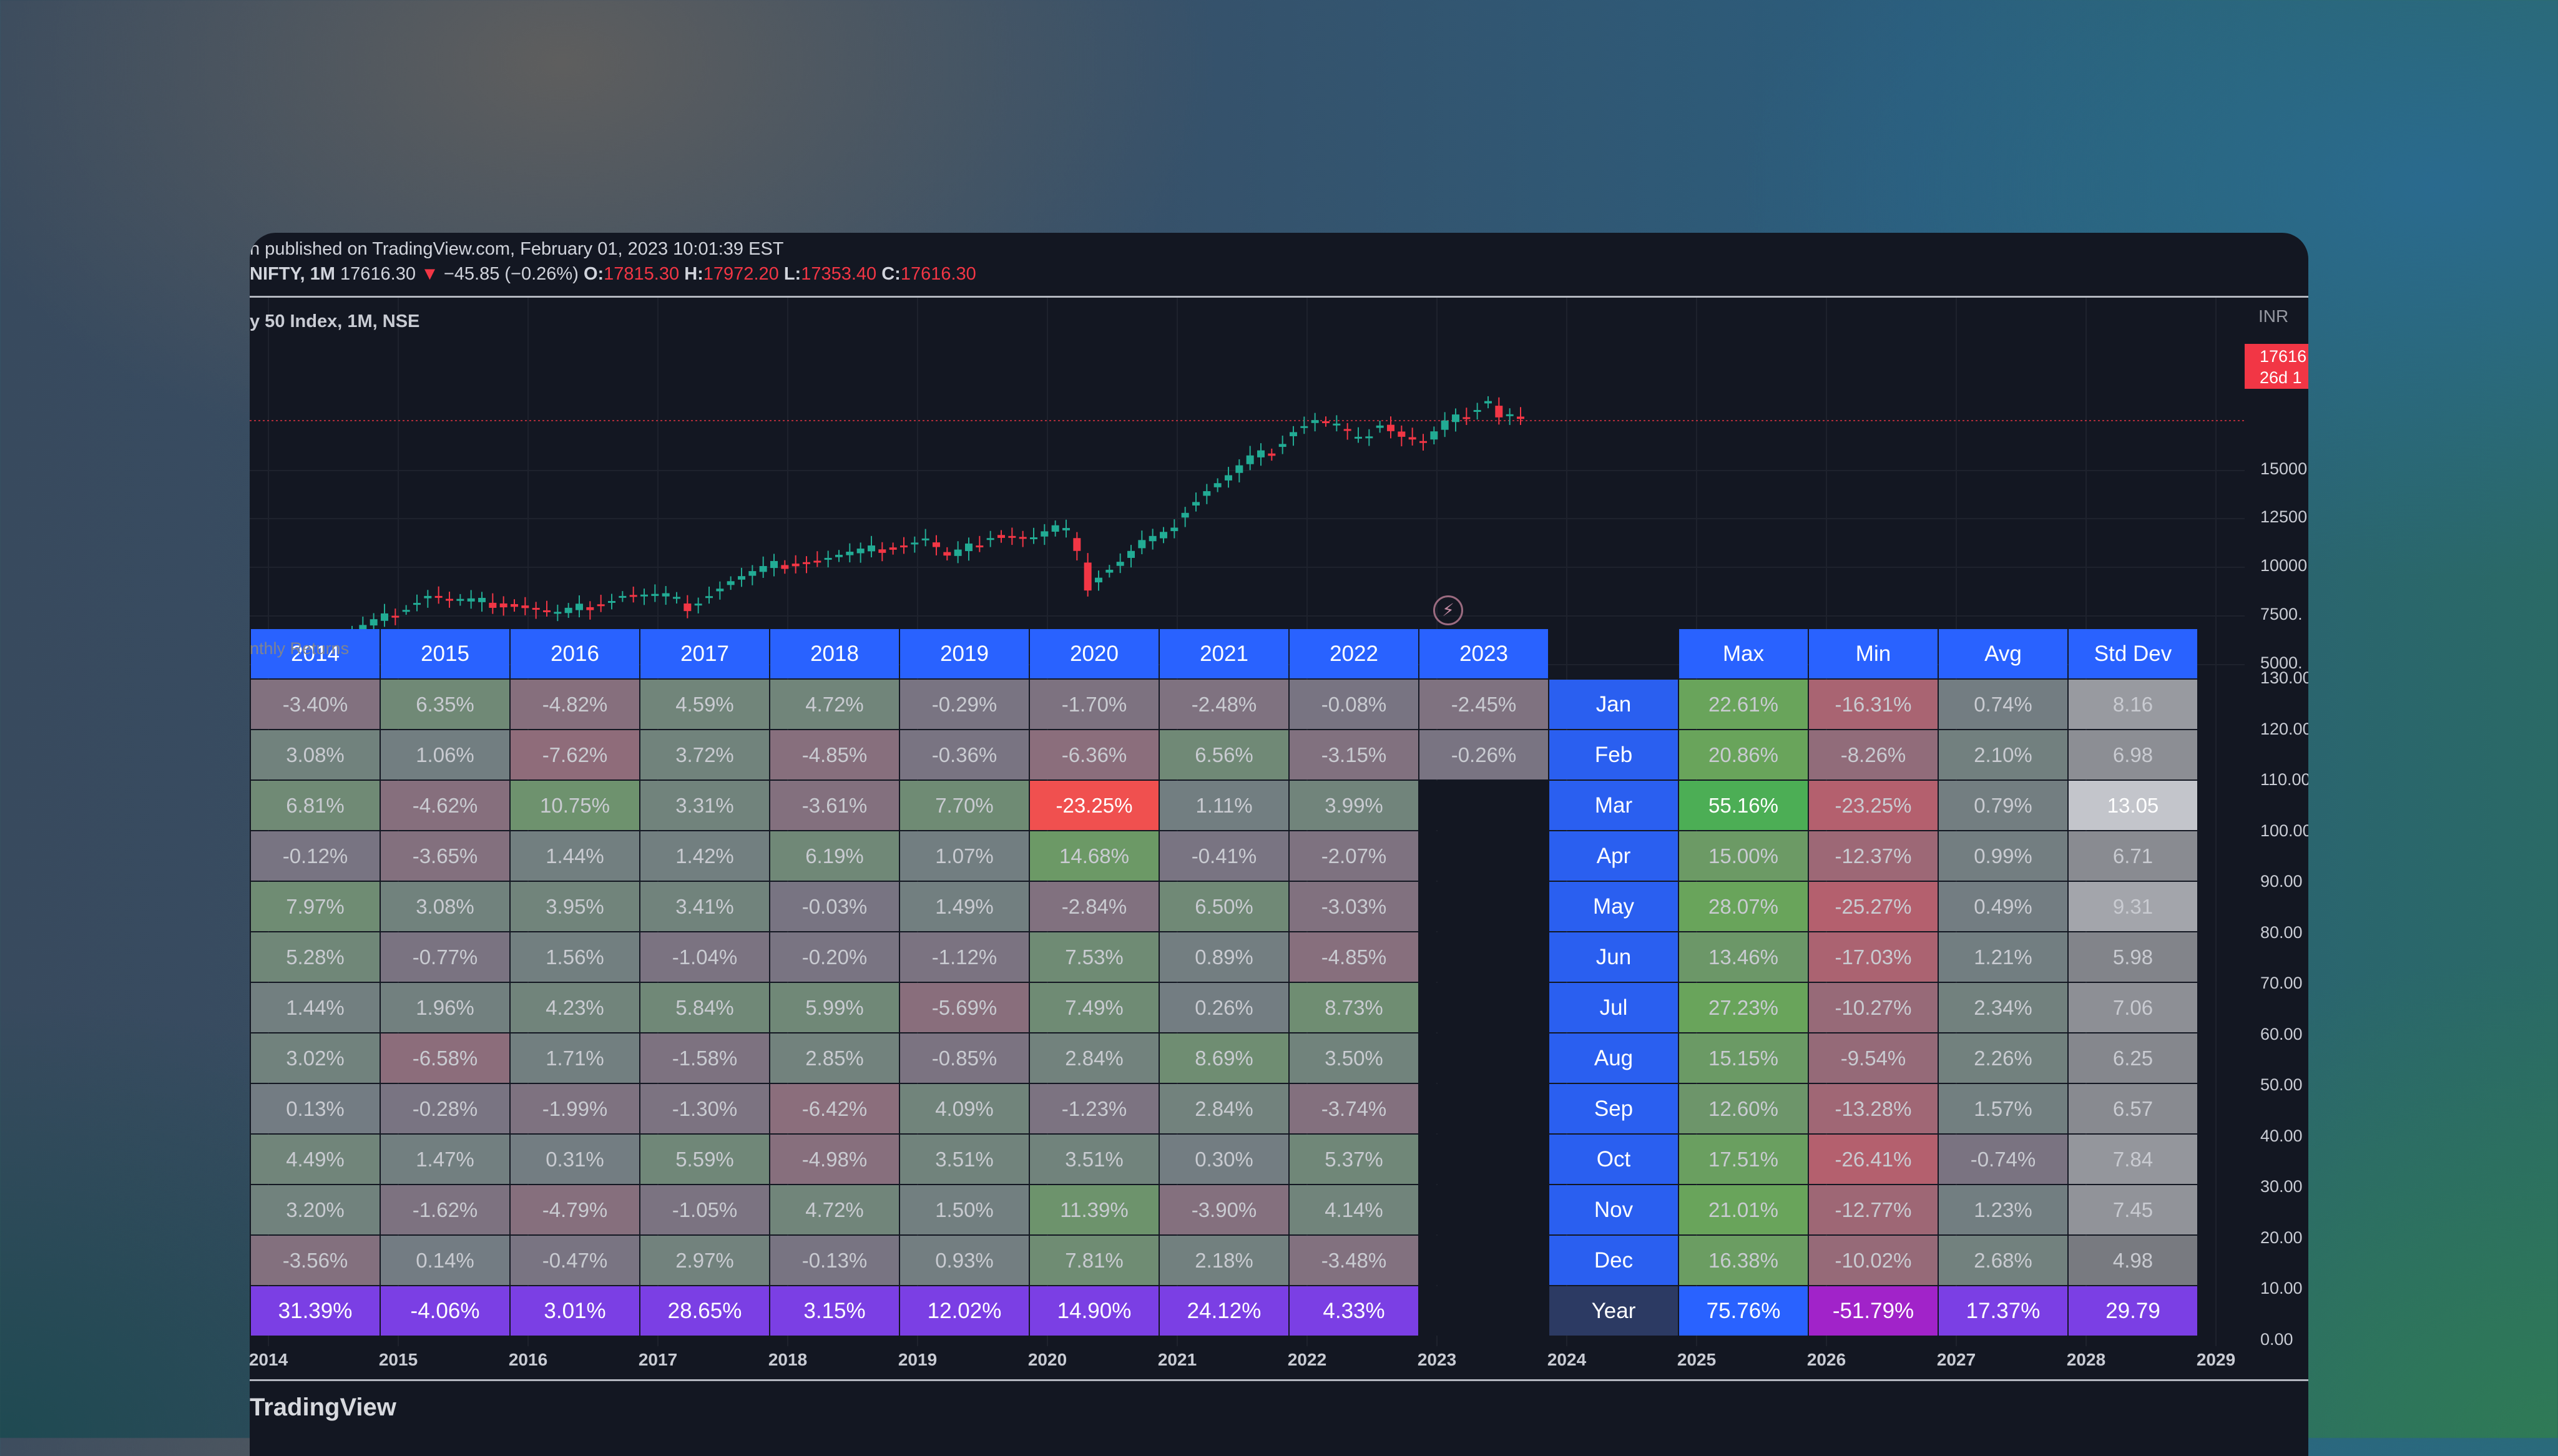 This screenshot has width=2558, height=1456. What do you see at coordinates (528, 1359) in the screenshot?
I see `time-axis-label: 2016` at bounding box center [528, 1359].